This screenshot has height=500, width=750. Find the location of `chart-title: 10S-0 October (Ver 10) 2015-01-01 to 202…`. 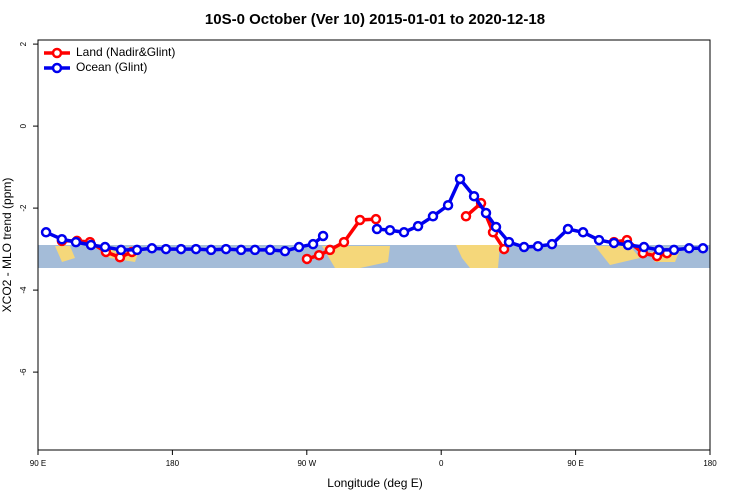

chart-title: 10S-0 October (Ver 10) 2015-01-01 to 202… is located at coordinates (375, 19).